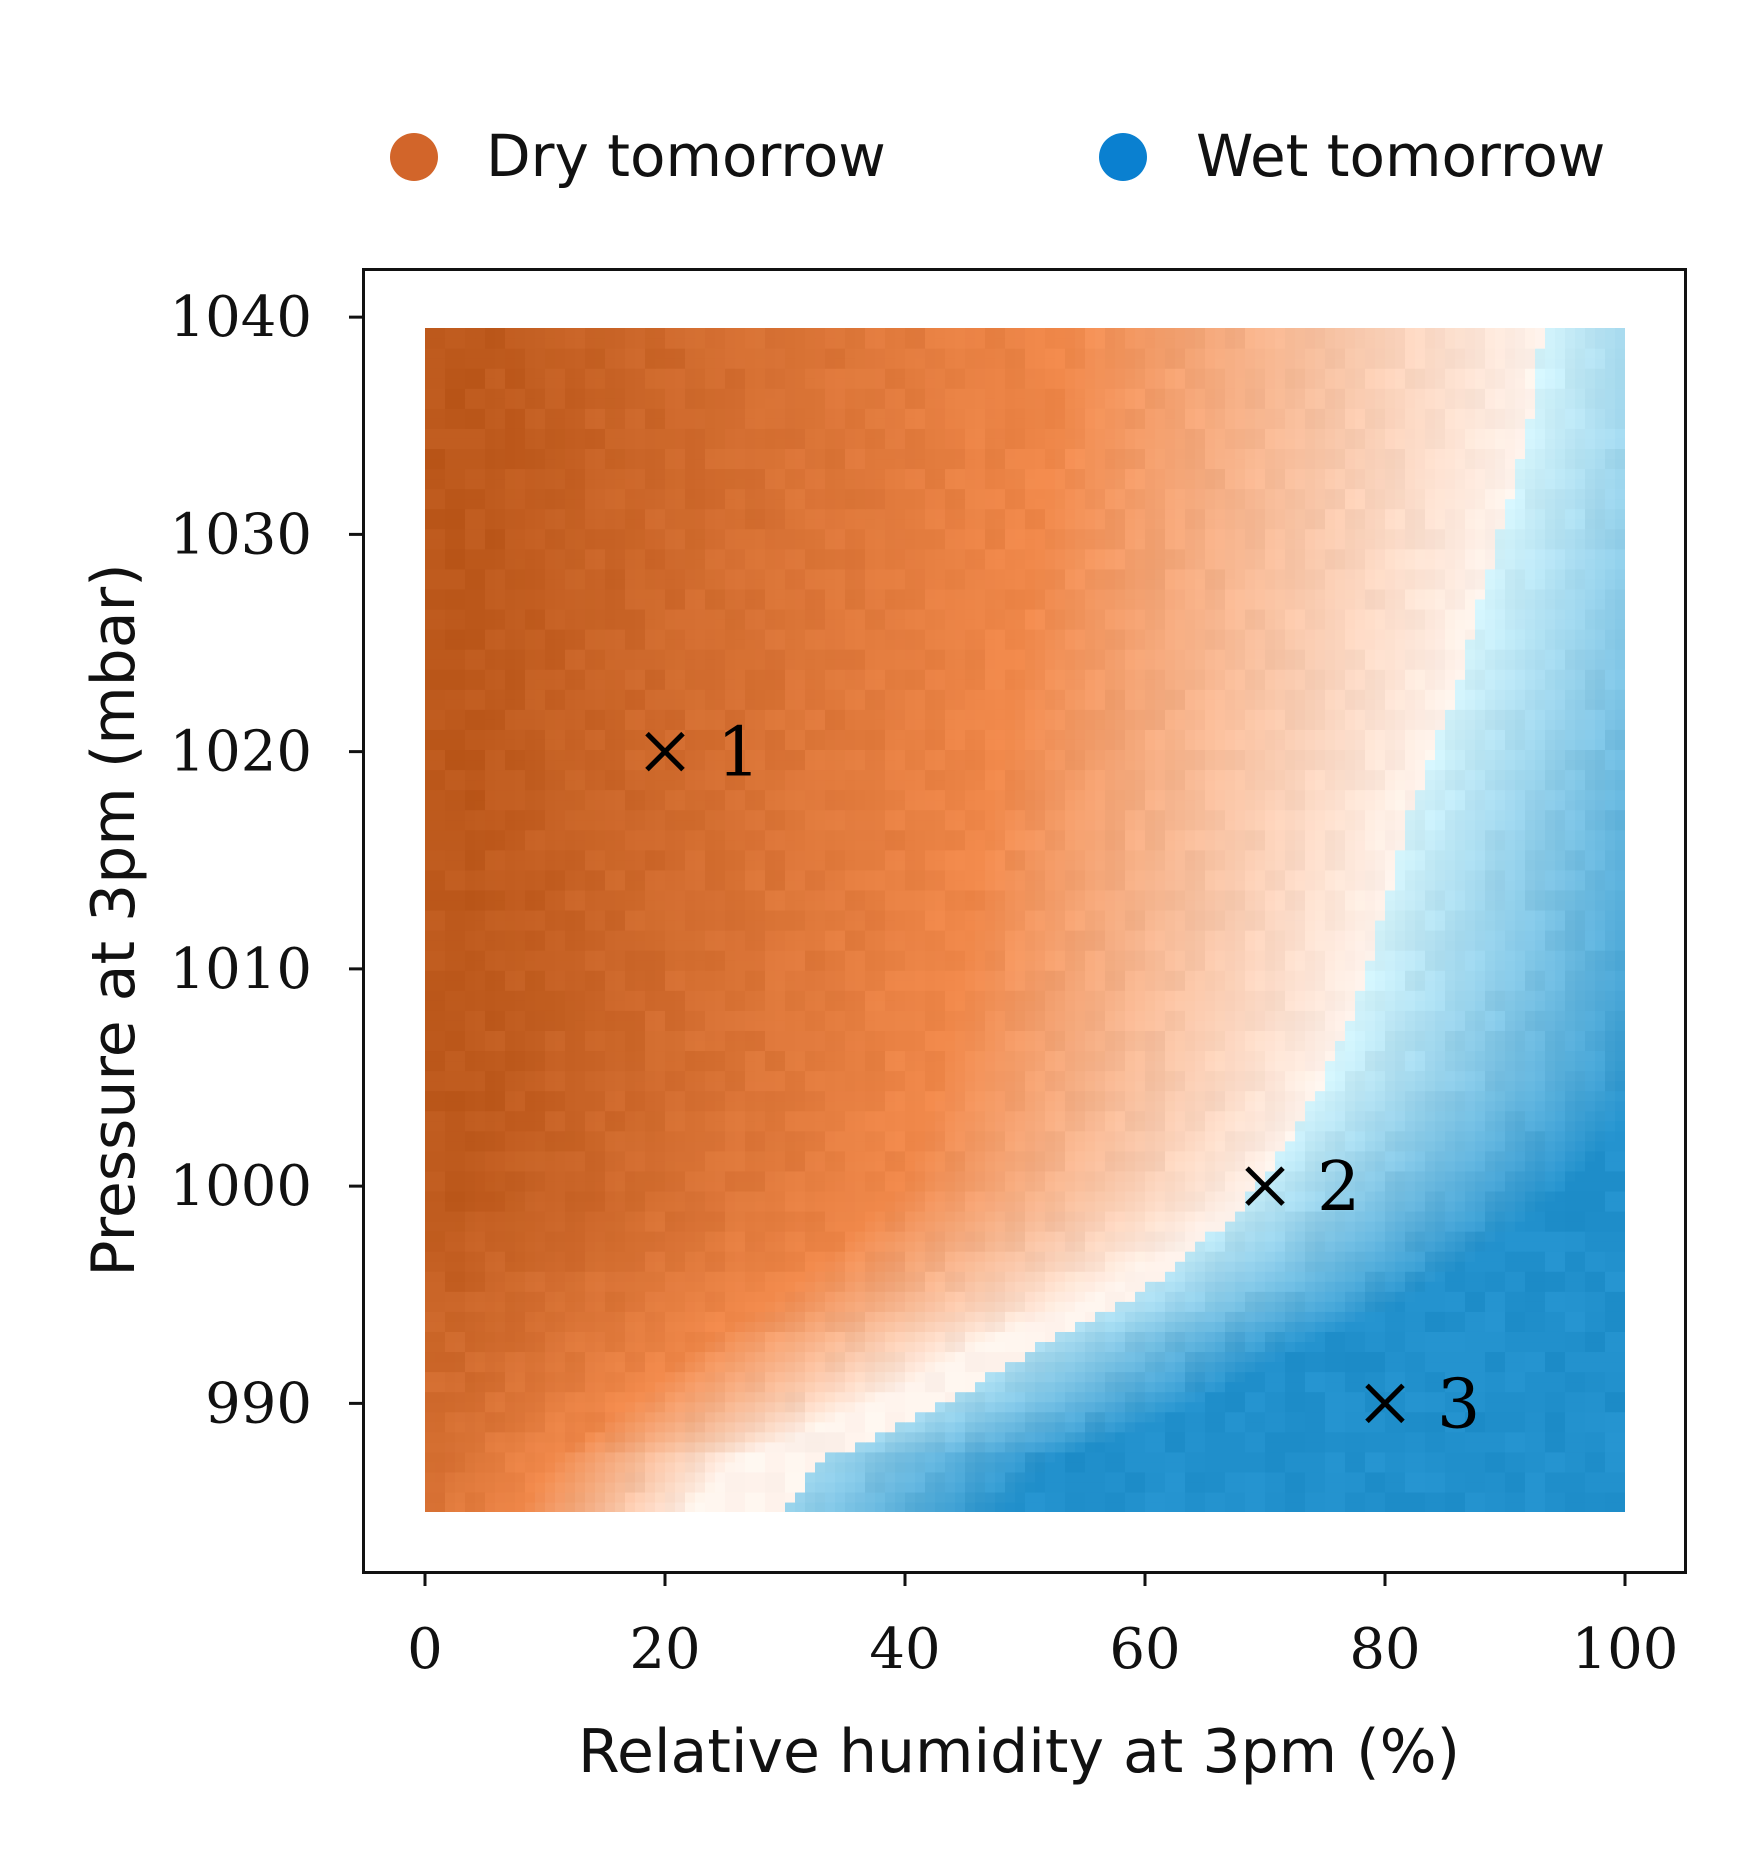  What do you see at coordinates (1144, 1649) in the screenshot?
I see `x-tick-label: 60` at bounding box center [1144, 1649].